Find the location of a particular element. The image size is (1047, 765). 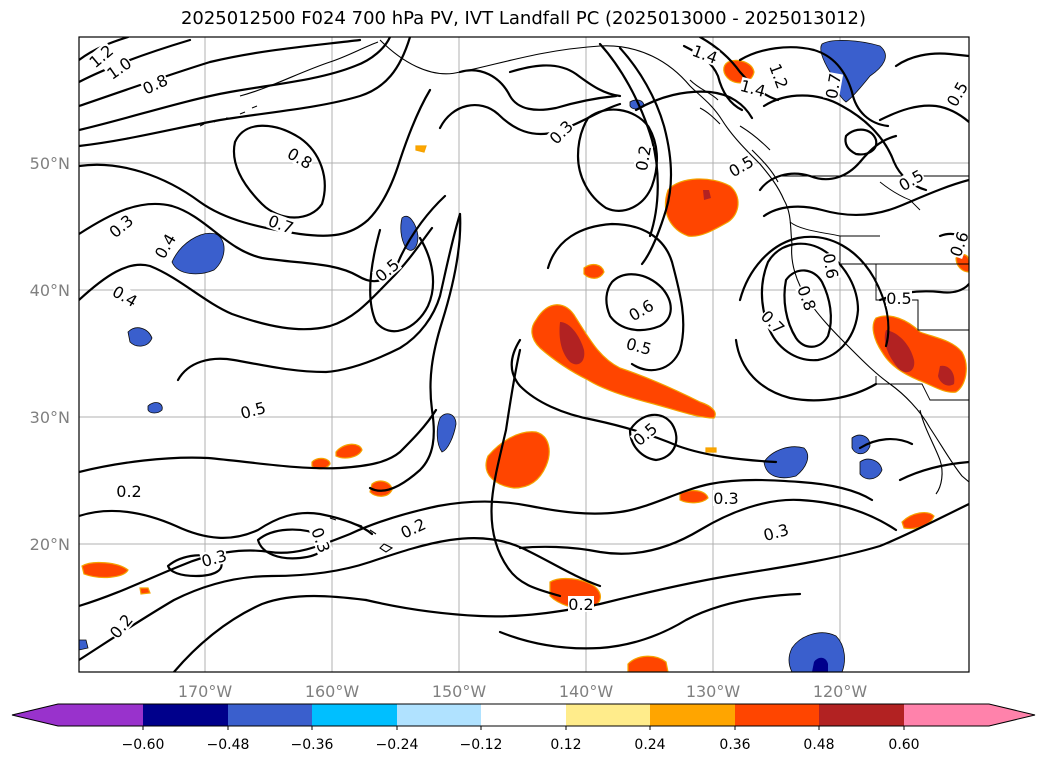

negative-anomaly-south-pacific-core is located at coordinates (820, 664).